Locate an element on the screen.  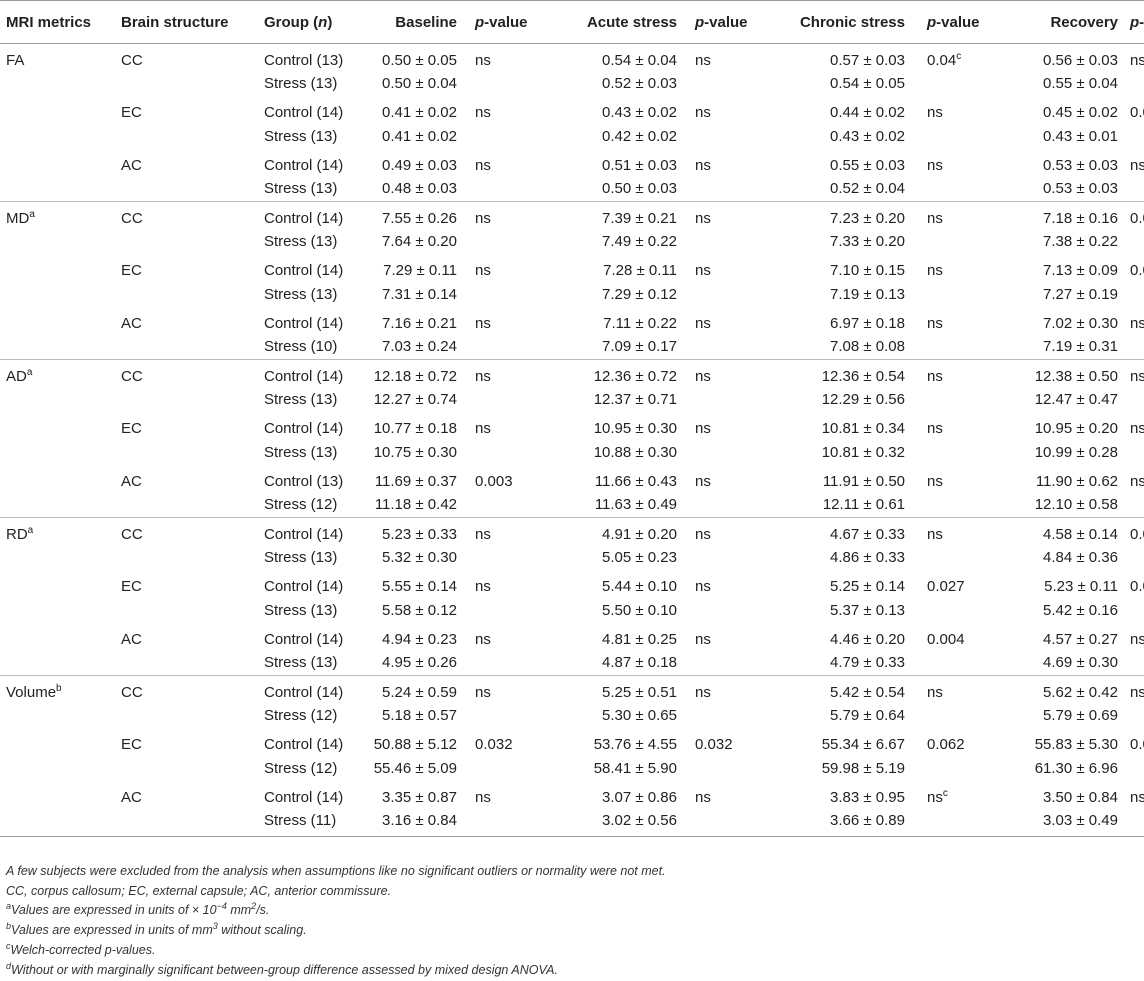
p-value-cell: 0.001 is located at coordinates (1135, 583).